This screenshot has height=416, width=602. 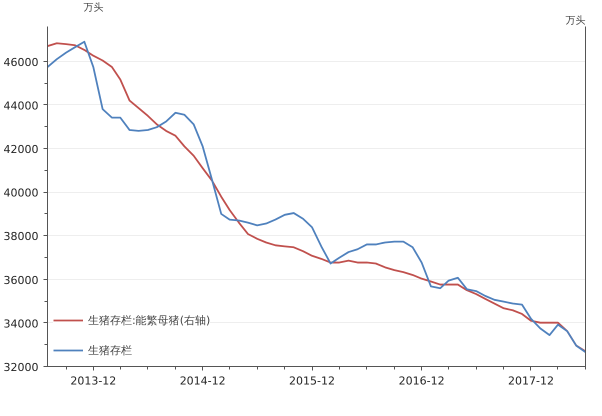 I want to click on y-tick-label: 44000, so click(x=21, y=105).